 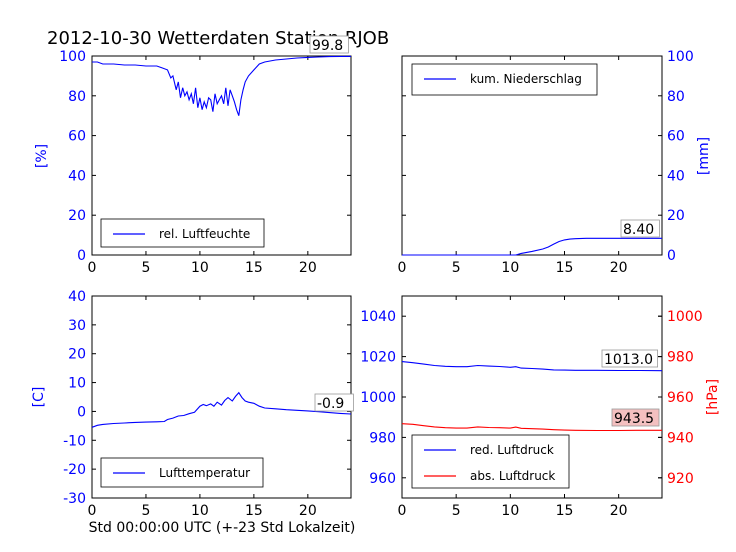 I want to click on value-label-2: 943.5, so click(x=634, y=419).